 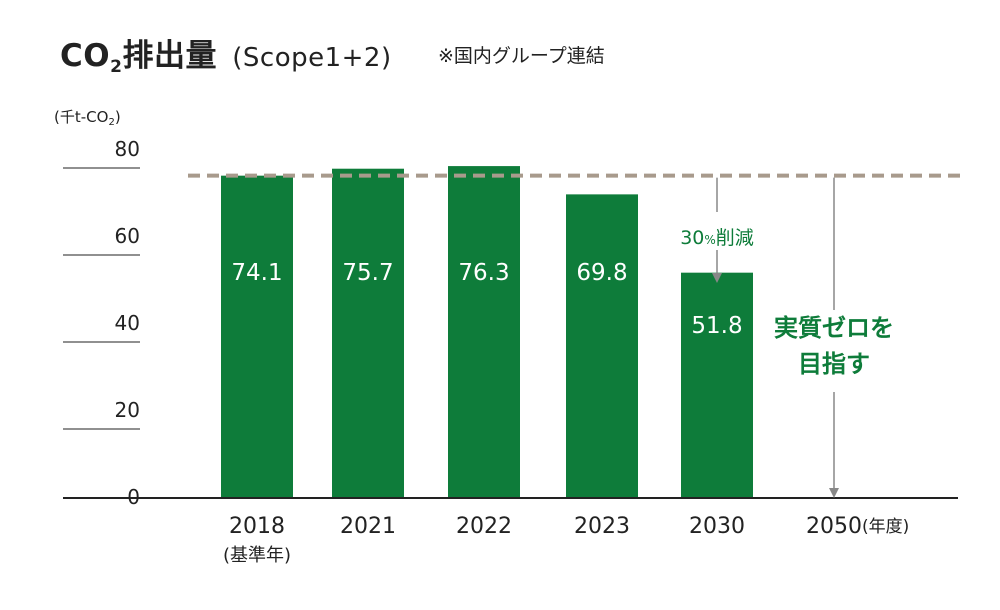 What do you see at coordinates (257, 526) in the screenshot?
I see `x-tick-label-2018: 2018` at bounding box center [257, 526].